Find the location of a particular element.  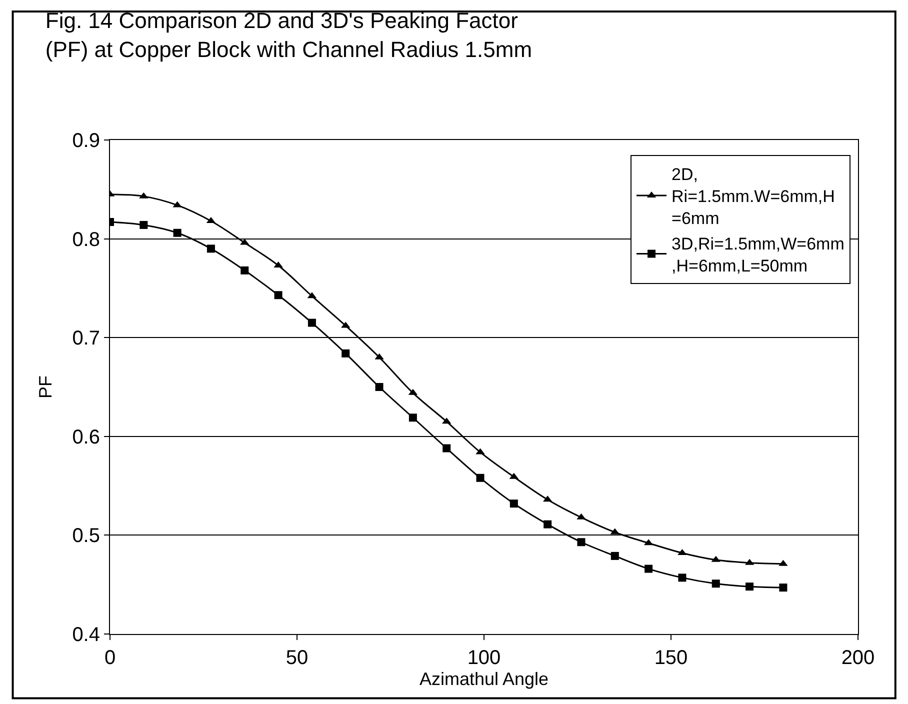

x-tick-label: 200 is located at coordinates (858, 658).